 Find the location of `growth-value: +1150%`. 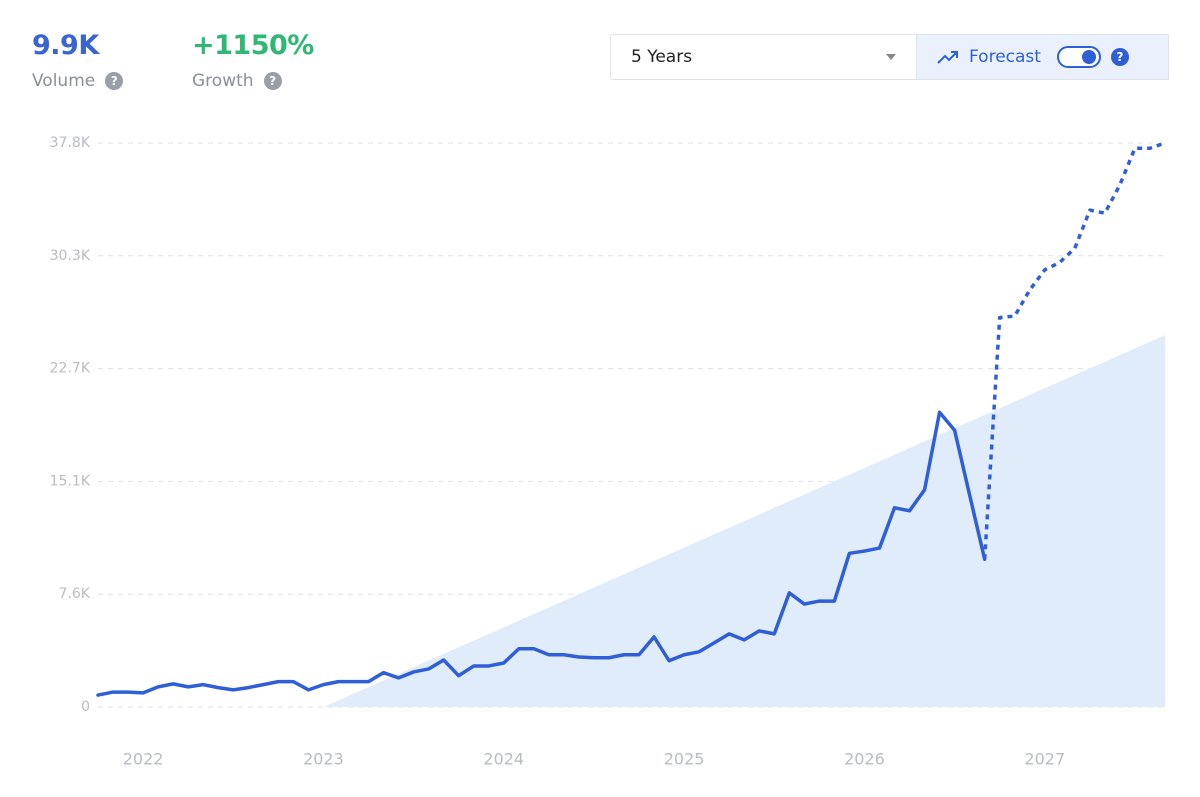

growth-value: +1150% is located at coordinates (253, 45).